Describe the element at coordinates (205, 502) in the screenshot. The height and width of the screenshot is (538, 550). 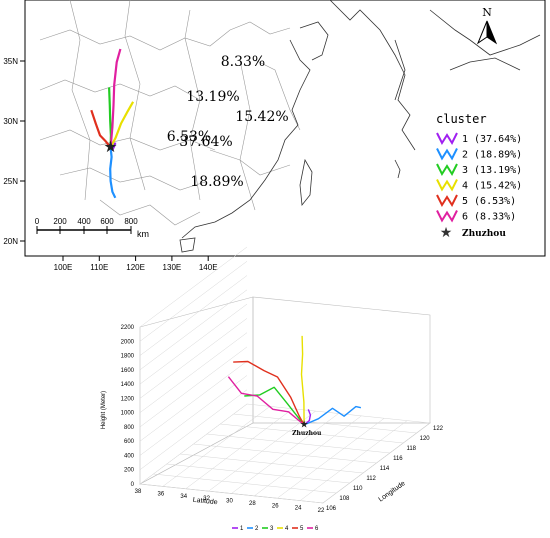
I see `latitude-axis-label: Latitude` at that location.